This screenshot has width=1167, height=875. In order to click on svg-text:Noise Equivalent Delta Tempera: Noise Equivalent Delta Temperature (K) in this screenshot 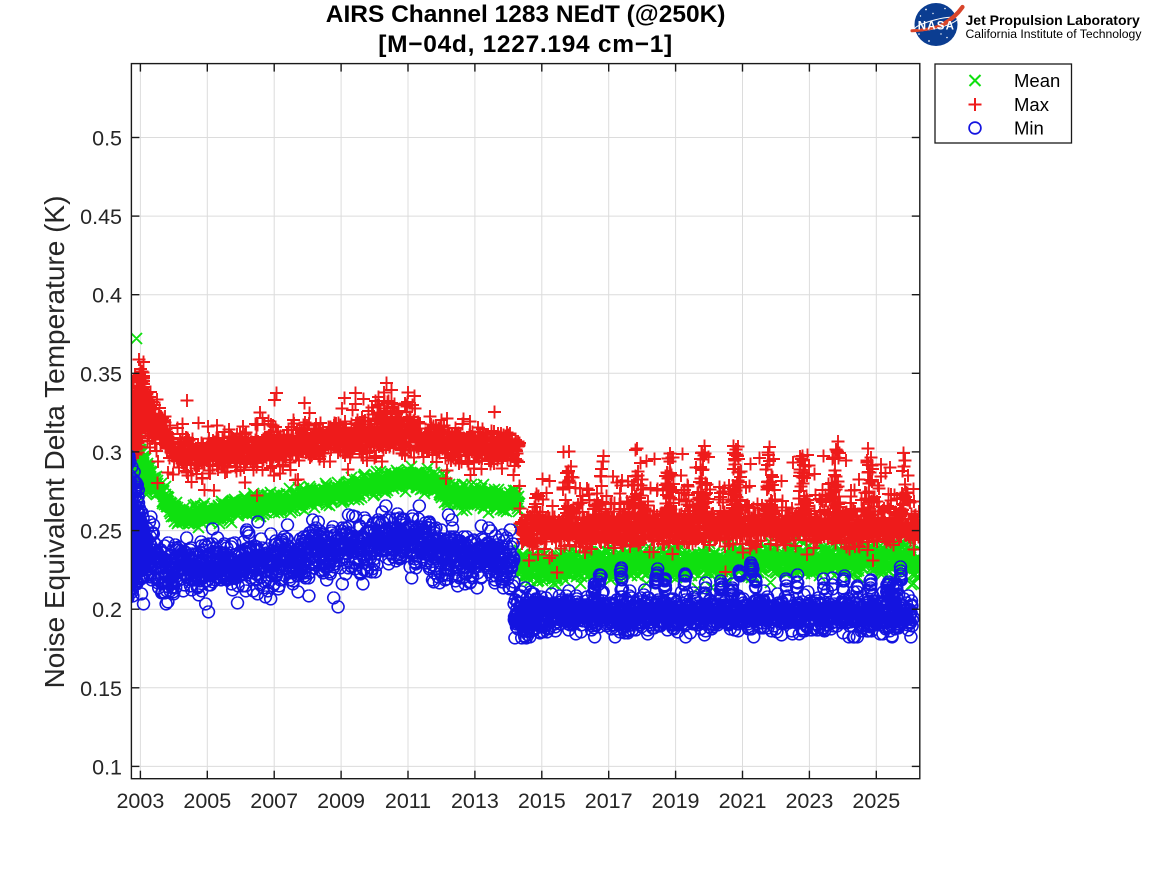, I will do `click(54, 442)`.